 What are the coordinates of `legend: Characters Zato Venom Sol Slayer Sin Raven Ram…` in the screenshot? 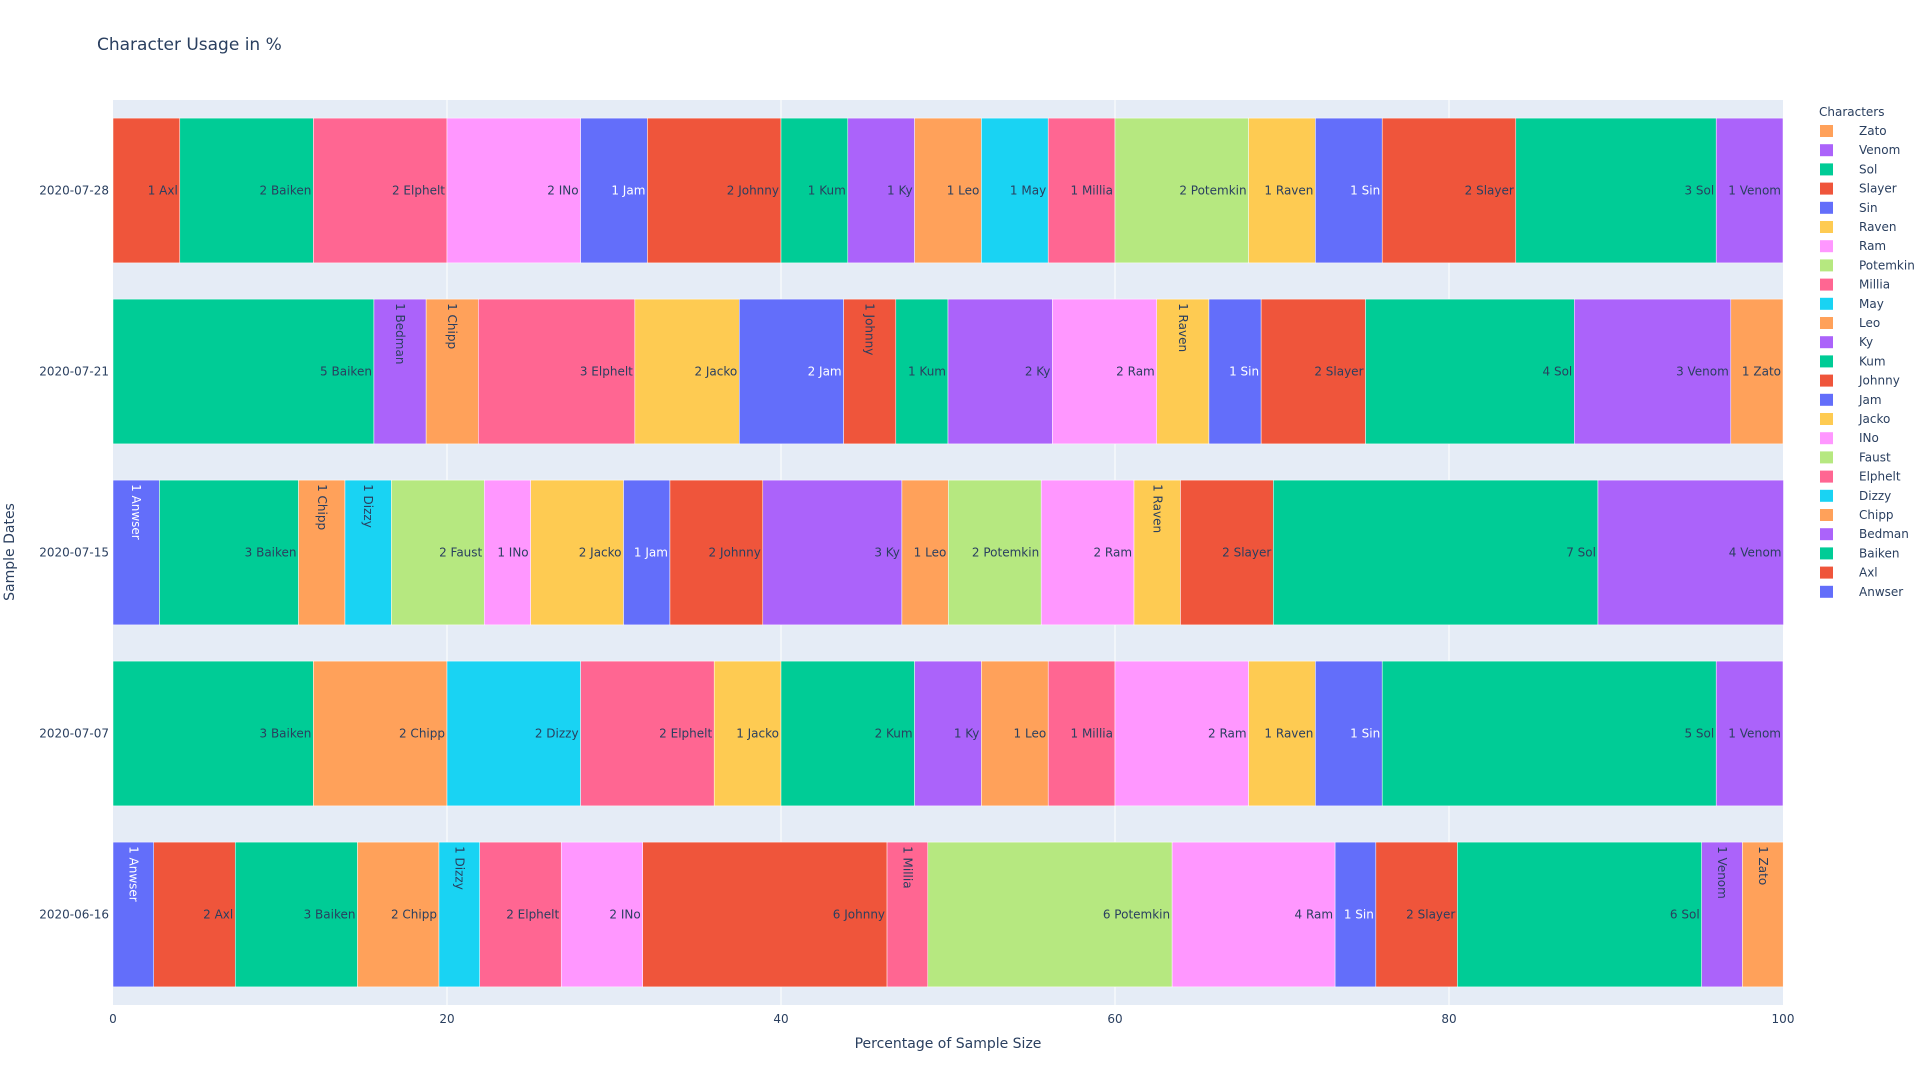 It's located at (1867, 352).